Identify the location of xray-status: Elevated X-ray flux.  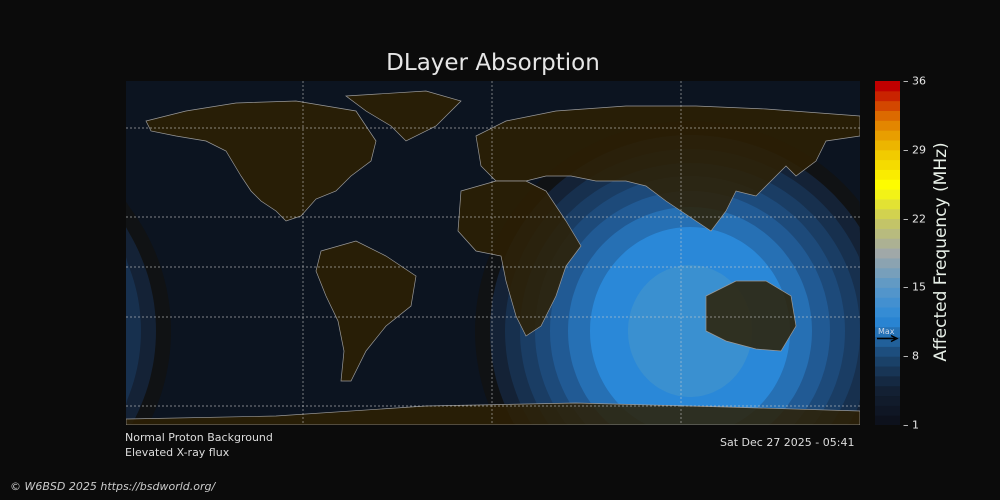
(177, 452).